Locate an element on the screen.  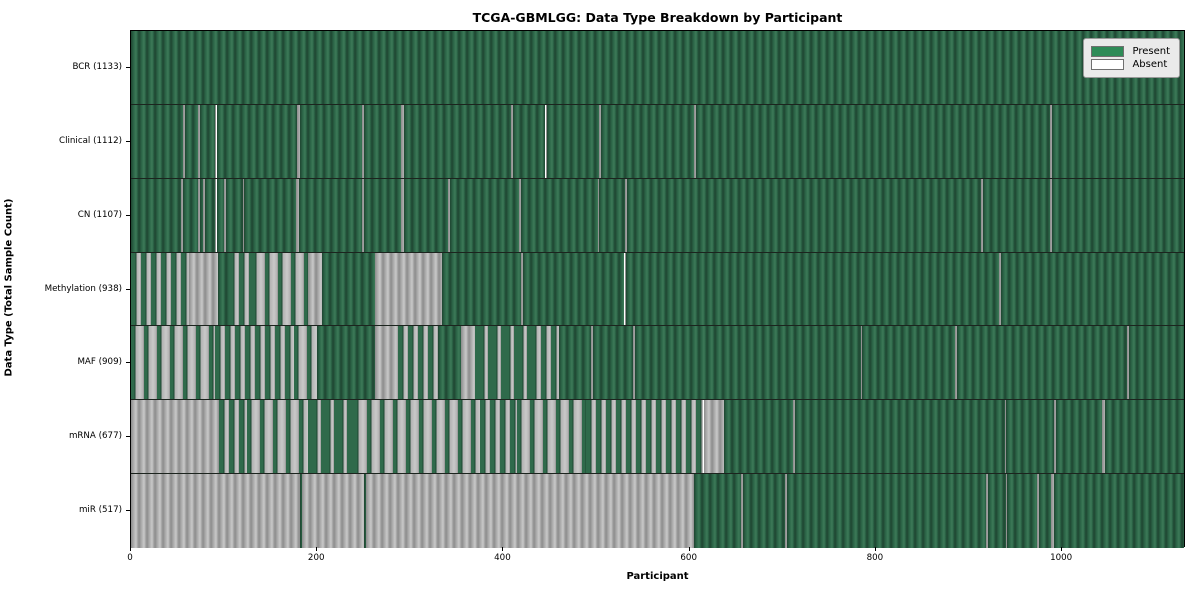
row-band-miR is located at coordinates (657, 511).